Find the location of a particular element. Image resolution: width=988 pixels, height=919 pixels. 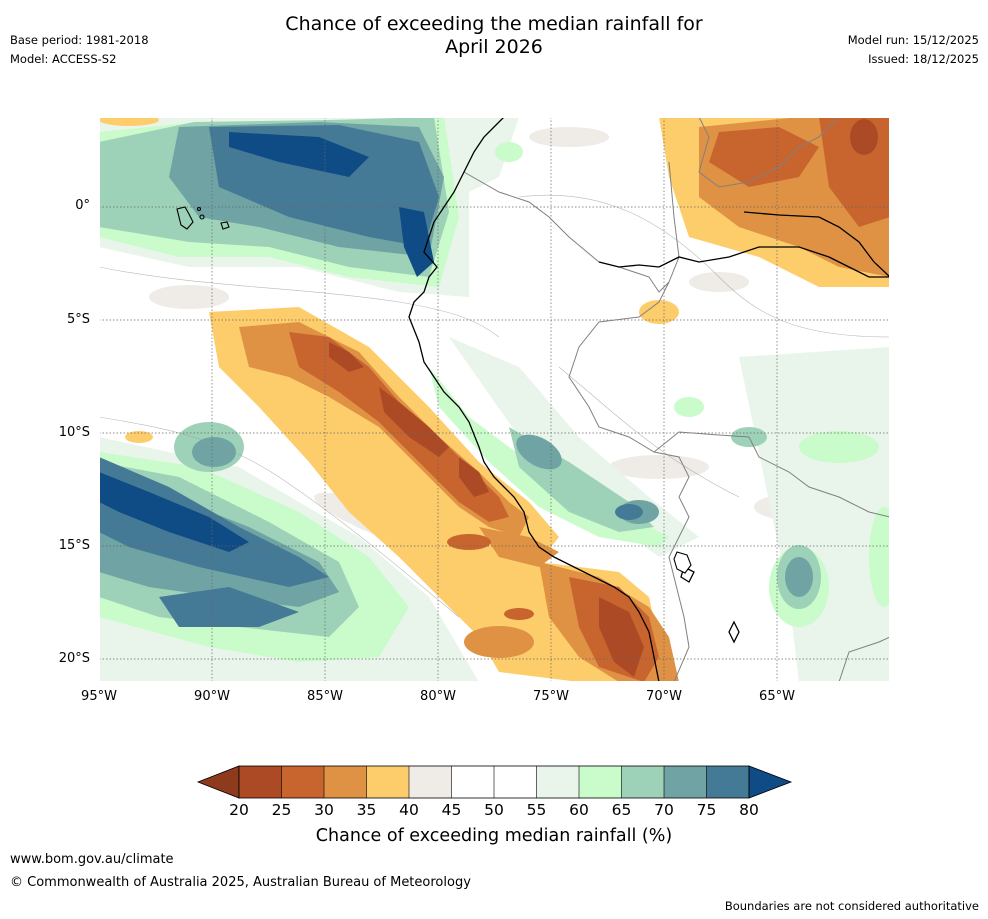

base-period-label: Base period: 1981-2018 is located at coordinates (79, 40).